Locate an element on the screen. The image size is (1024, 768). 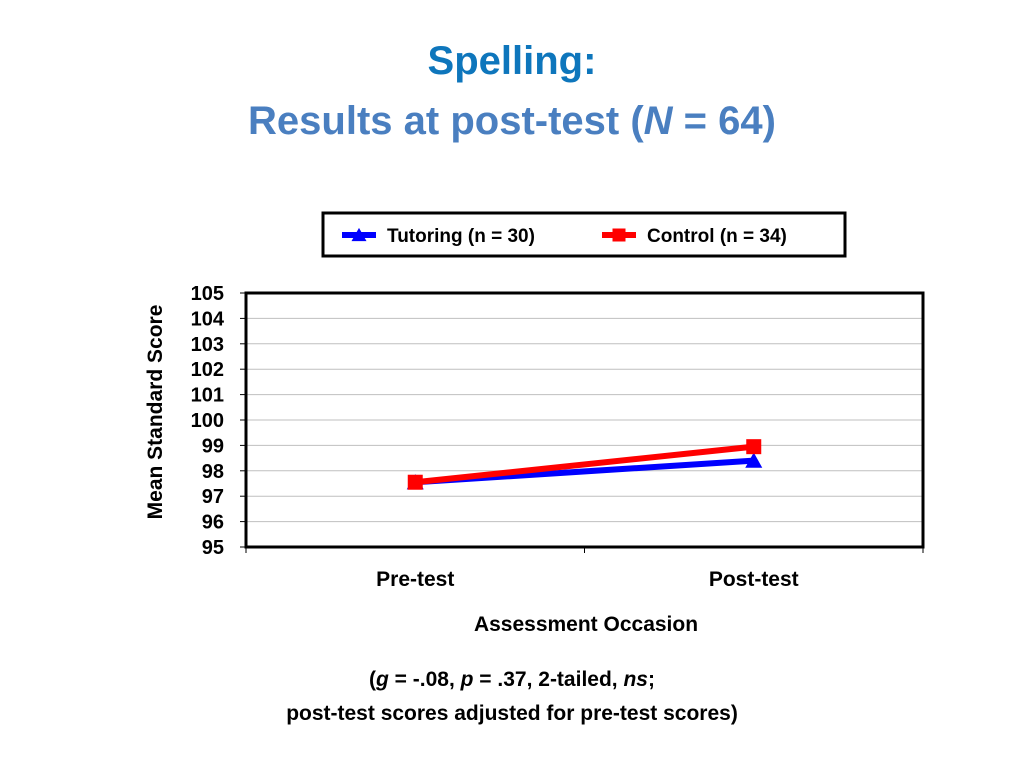
legend-label: Control (n = 34) is located at coordinates (717, 236).